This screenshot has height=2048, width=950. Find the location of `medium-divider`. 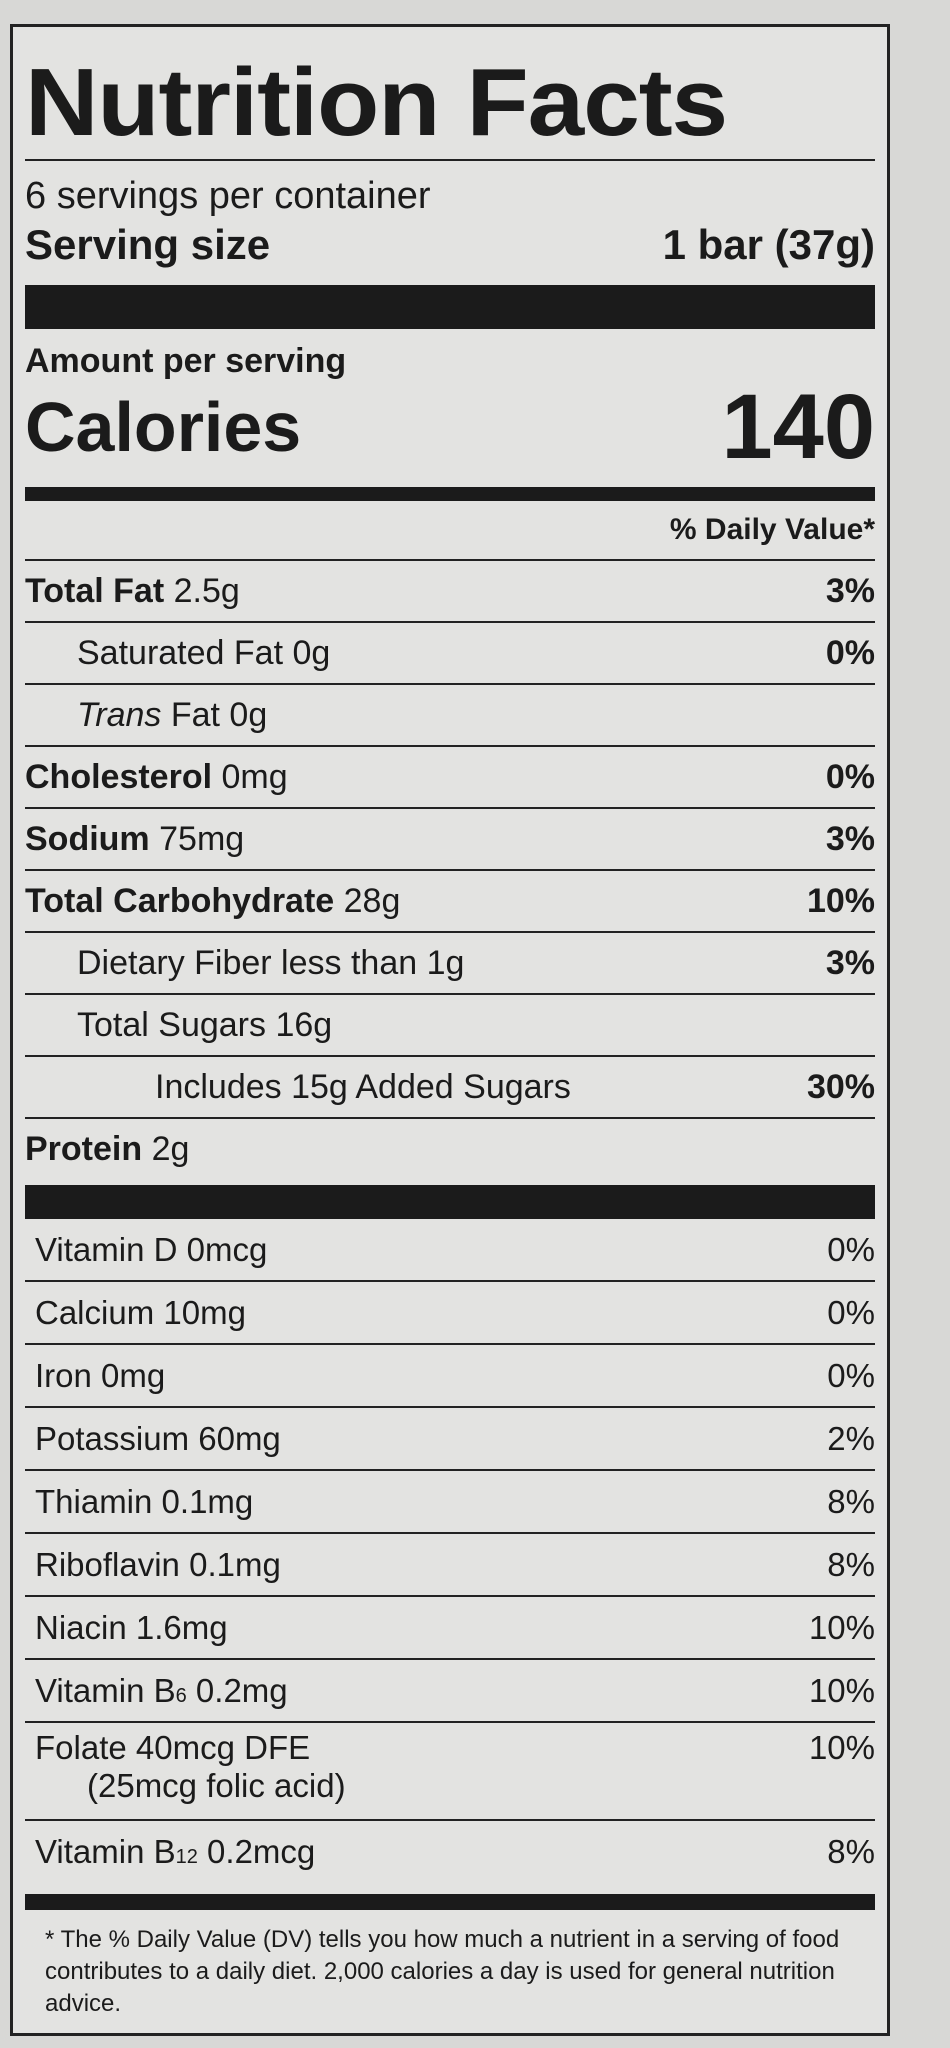

medium-divider is located at coordinates (450, 494).